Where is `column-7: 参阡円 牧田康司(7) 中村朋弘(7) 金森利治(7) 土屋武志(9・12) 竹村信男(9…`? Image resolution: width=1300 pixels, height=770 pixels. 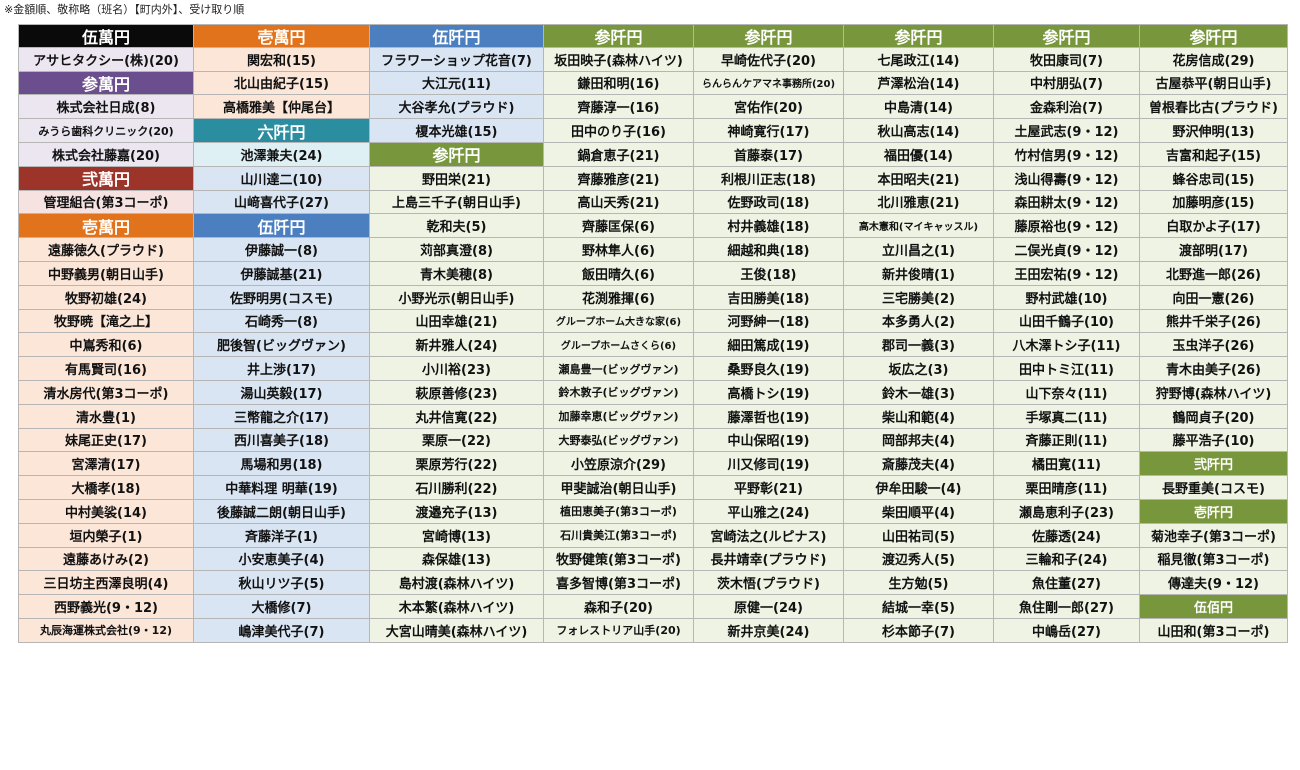
column-7: 参阡円 牧田康司(7) 中村朋弘(7) 金森利治(7) 土屋武志(9・12) 竹村信男(9… is located at coordinates (1067, 333).